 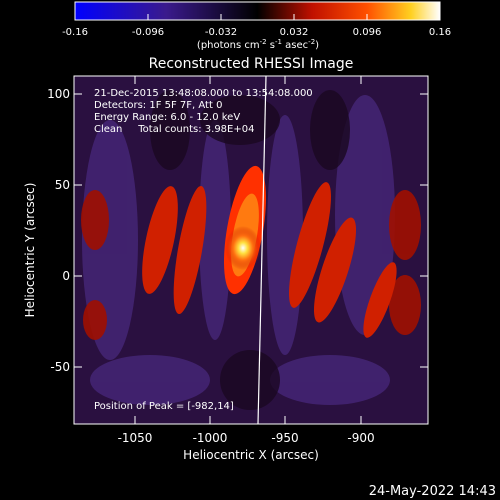 I want to click on x-tick-label: -1000, so click(x=210, y=438).